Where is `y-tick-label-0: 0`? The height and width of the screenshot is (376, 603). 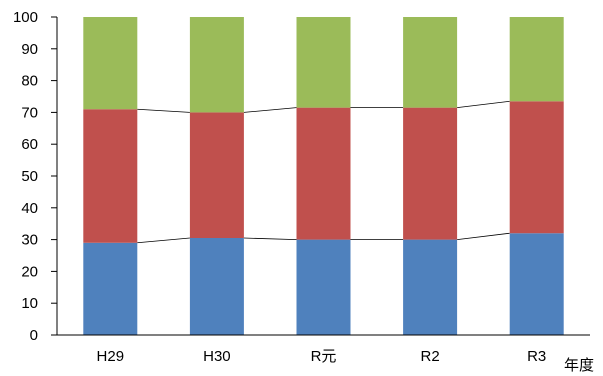 y-tick-label-0: 0 is located at coordinates (34, 335).